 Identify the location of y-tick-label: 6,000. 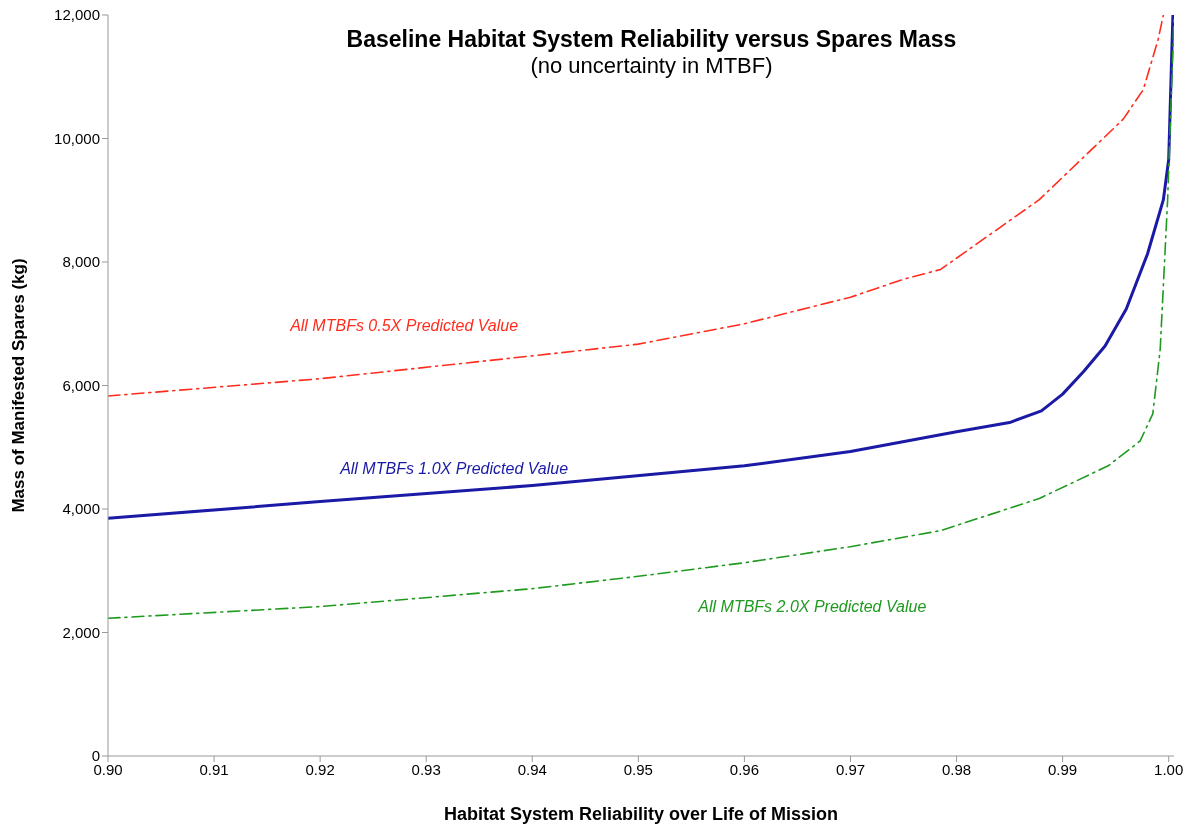
(81, 385).